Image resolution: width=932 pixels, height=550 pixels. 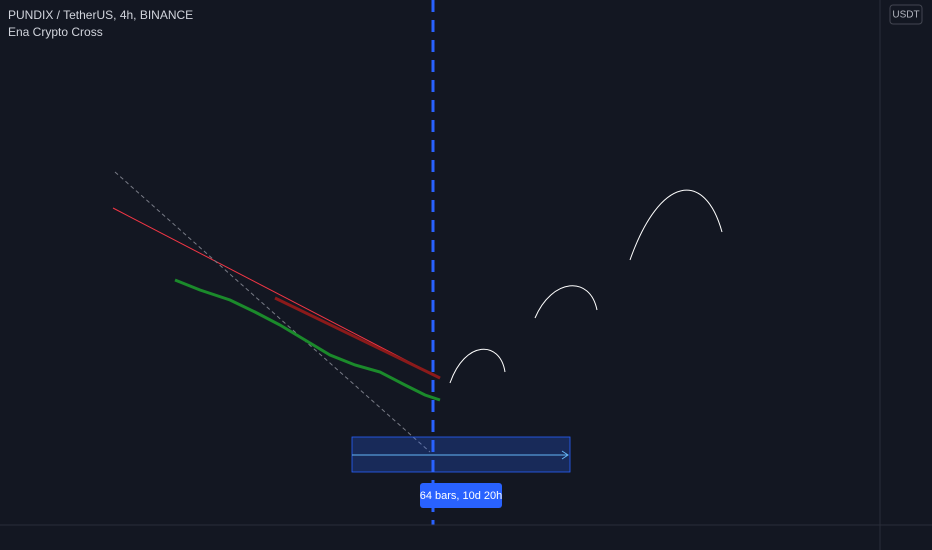 What do you see at coordinates (55, 32) in the screenshot?
I see `indicator-name: Ena Crypto Cross` at bounding box center [55, 32].